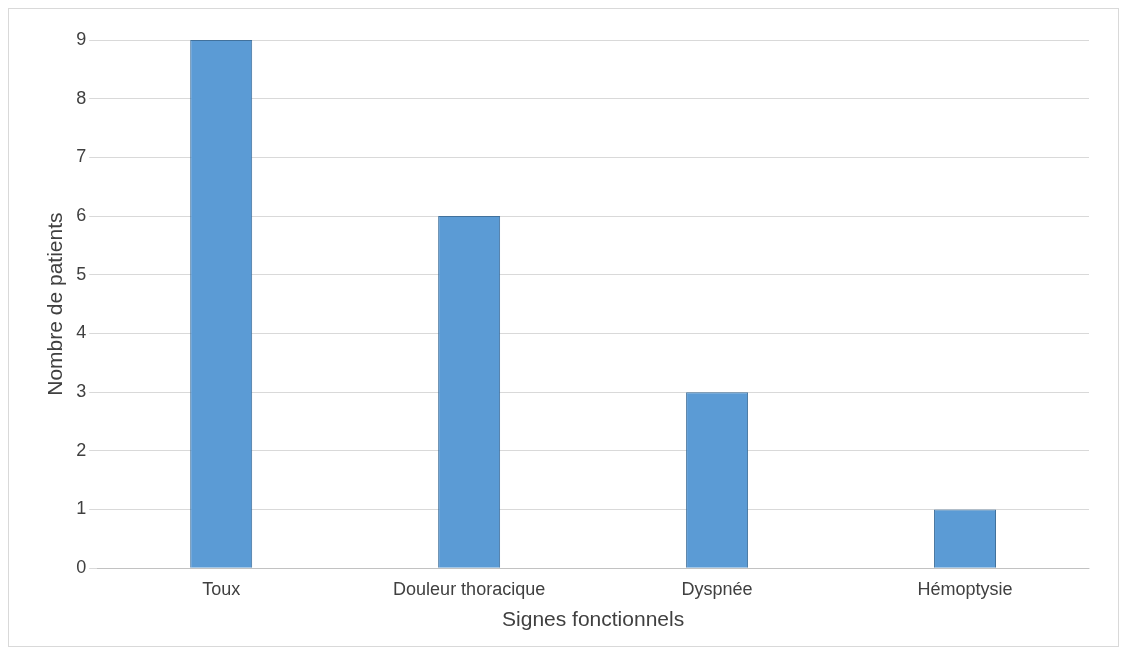 The height and width of the screenshot is (657, 1129). What do you see at coordinates (81, 215) in the screenshot?
I see `y-tick-label: 6` at bounding box center [81, 215].